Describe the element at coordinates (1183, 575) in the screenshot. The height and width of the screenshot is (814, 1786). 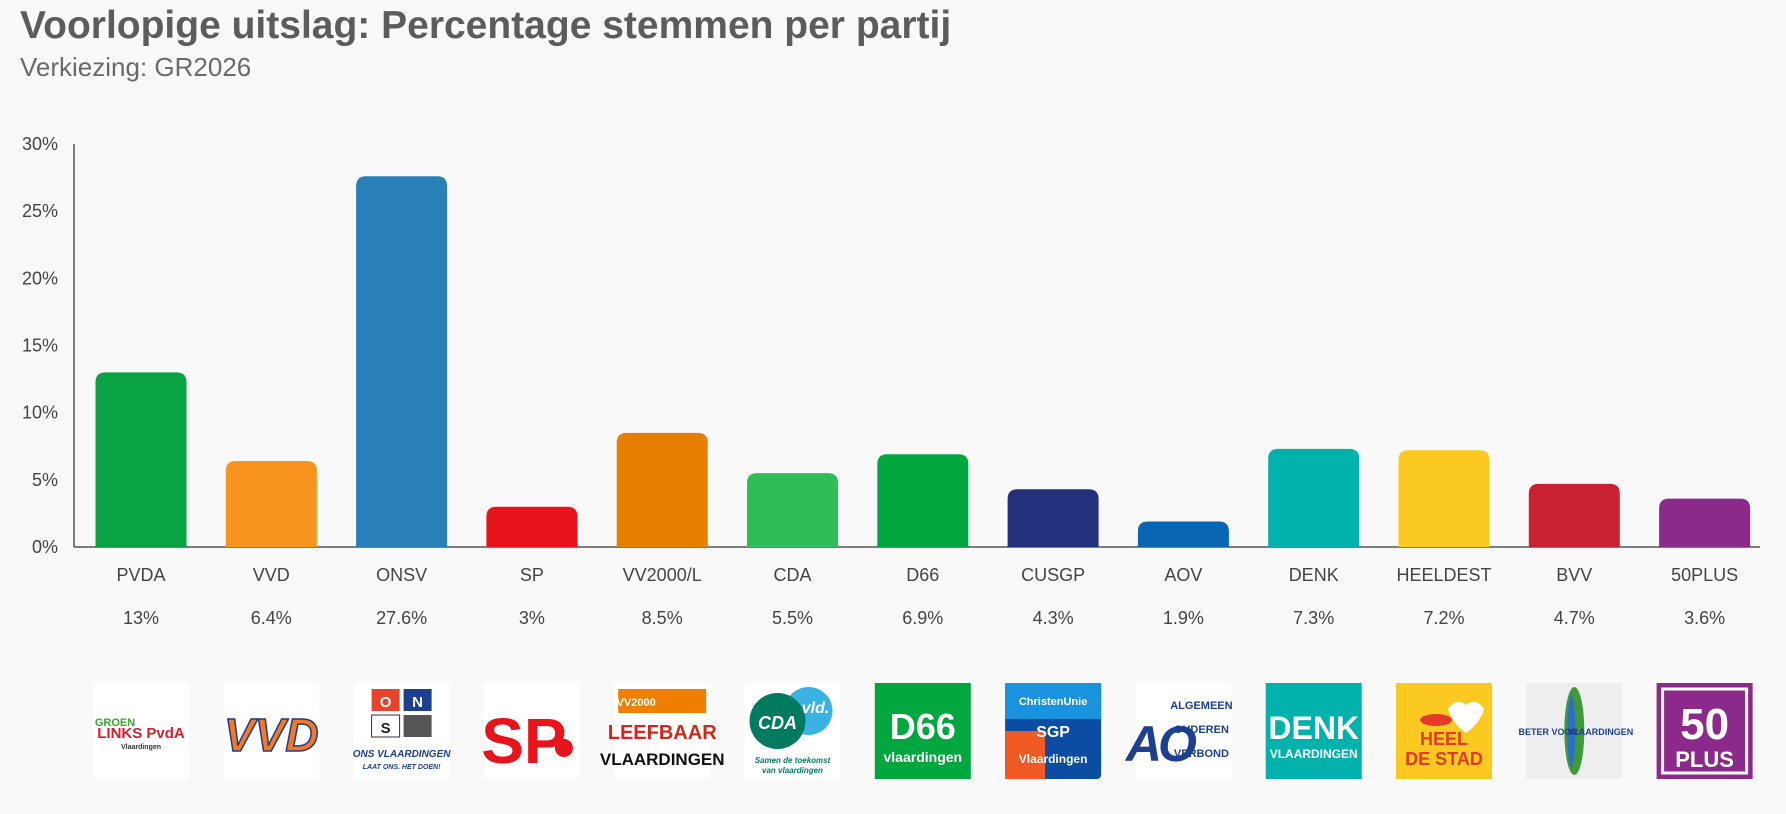
I see `category-label: AOV` at that location.